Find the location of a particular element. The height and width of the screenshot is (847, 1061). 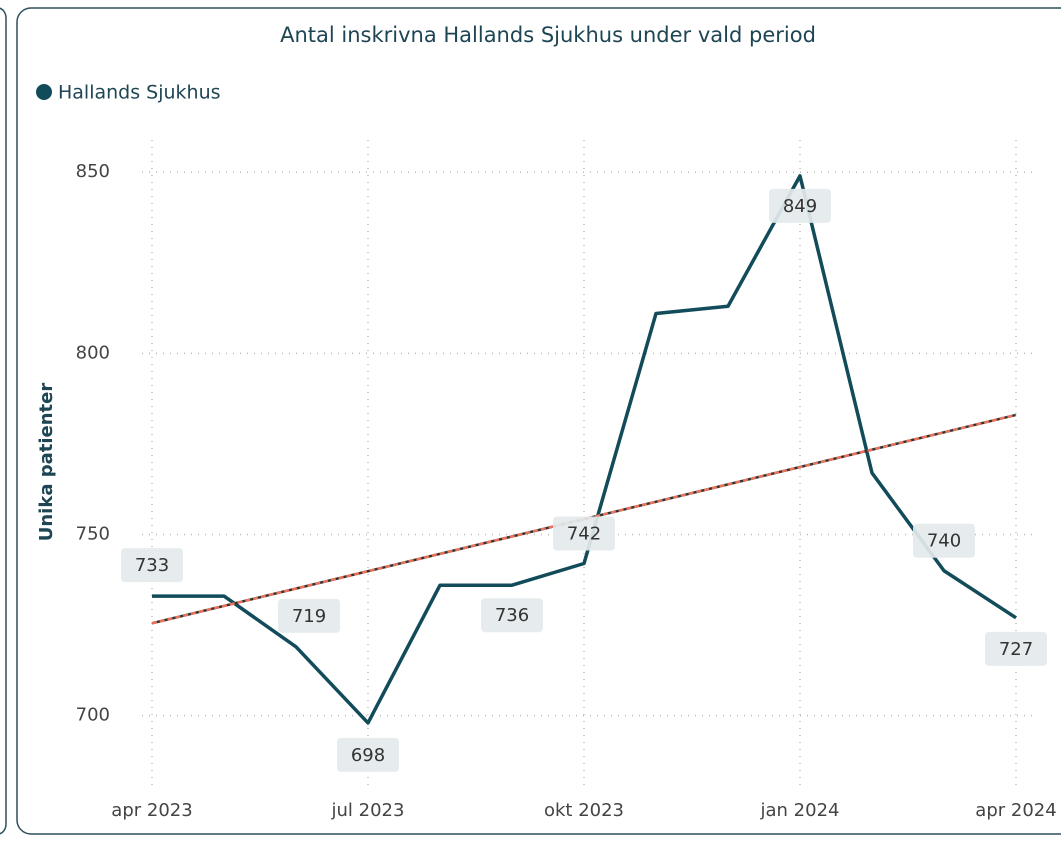

legend-marker is located at coordinates (44, 92).